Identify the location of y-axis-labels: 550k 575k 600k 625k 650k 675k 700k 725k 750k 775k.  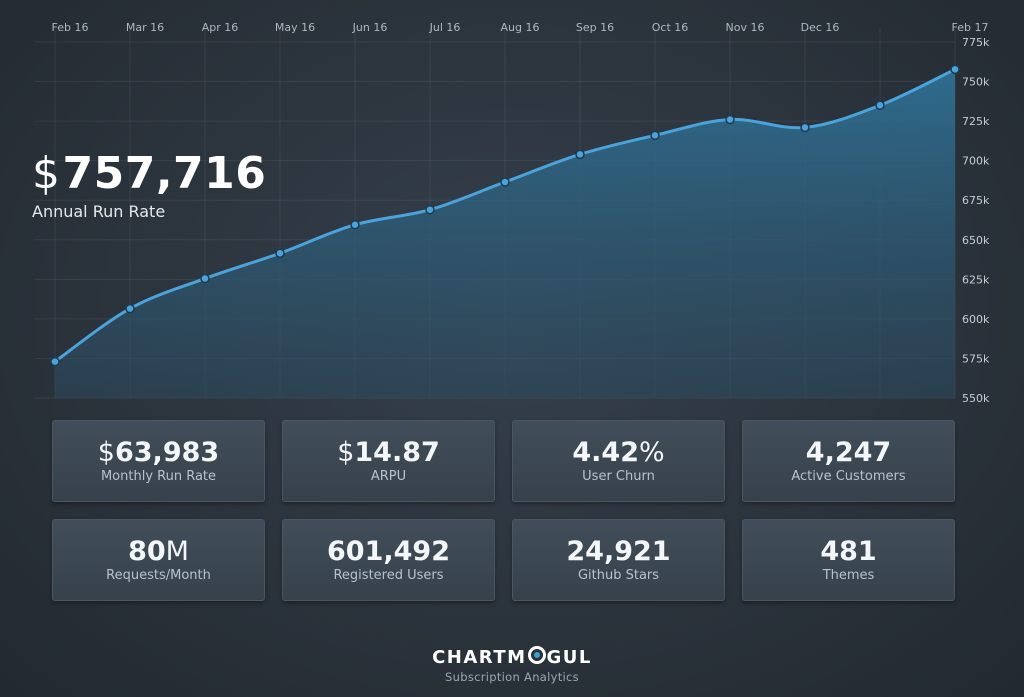
(976, 220).